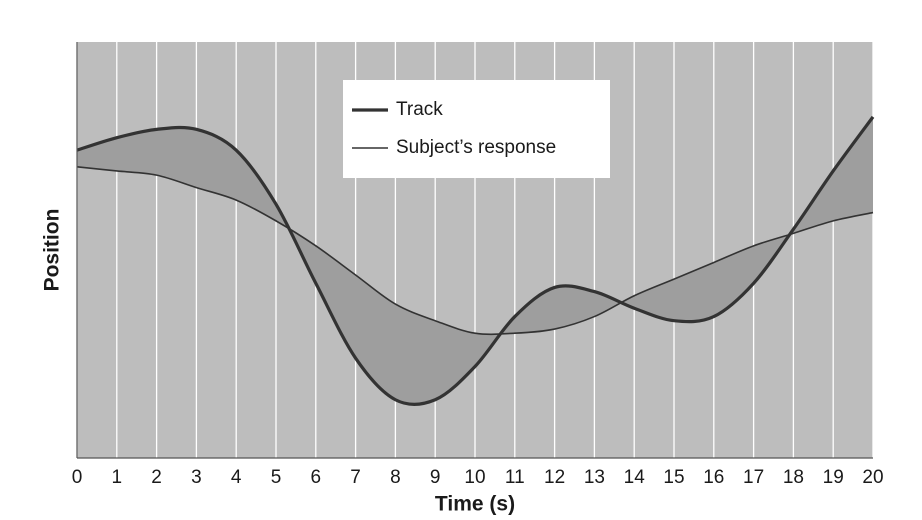 The height and width of the screenshot is (520, 922). I want to click on x-tick-label: 20, so click(872, 477).